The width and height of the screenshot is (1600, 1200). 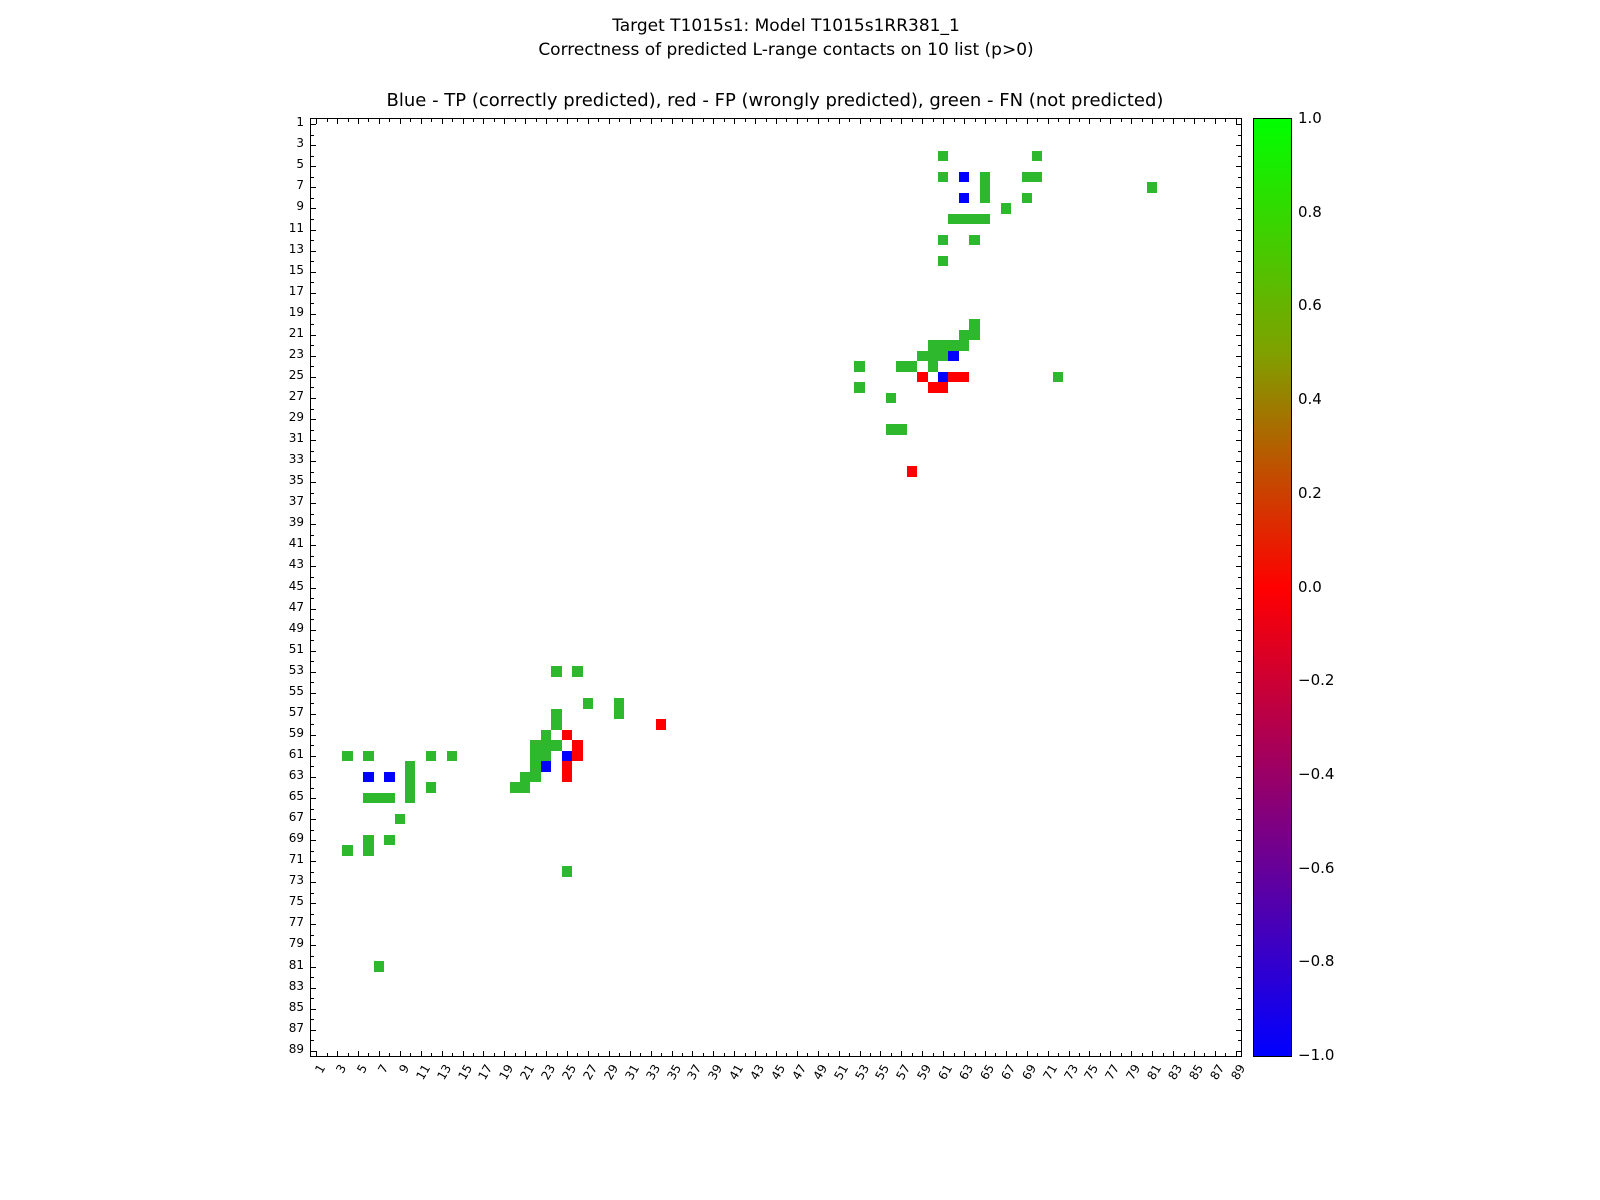 What do you see at coordinates (296, 817) in the screenshot?
I see `y-tick-label: 67` at bounding box center [296, 817].